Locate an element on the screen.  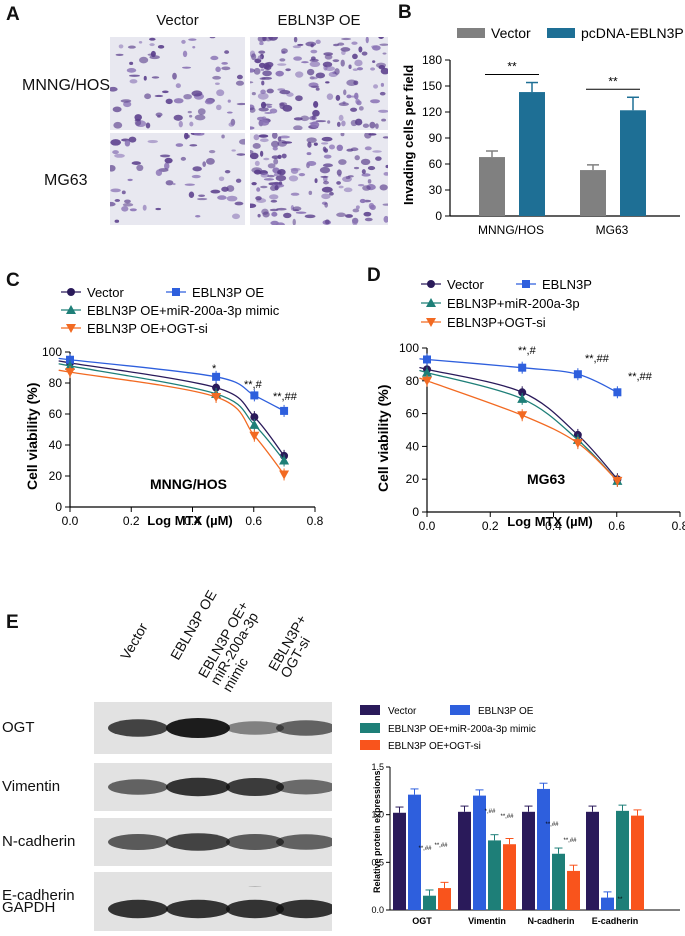
legend-marker is located at coordinates (71, 292).